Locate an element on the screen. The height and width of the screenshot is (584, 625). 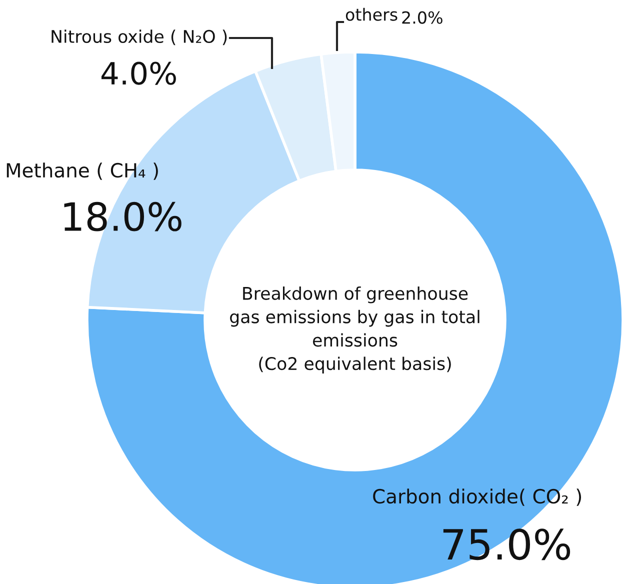
data-label: 18.0% is located at coordinates (123, 217).